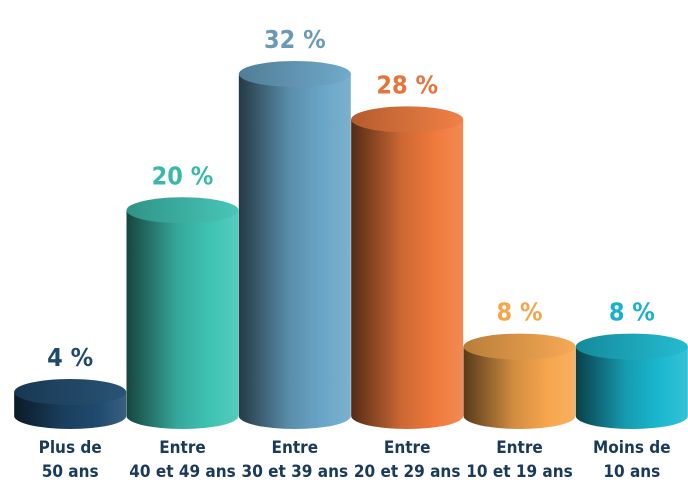 This screenshot has height=491, width=688. What do you see at coordinates (295, 448) in the screenshot?
I see `category-label-3-line-1: Entre` at bounding box center [295, 448].